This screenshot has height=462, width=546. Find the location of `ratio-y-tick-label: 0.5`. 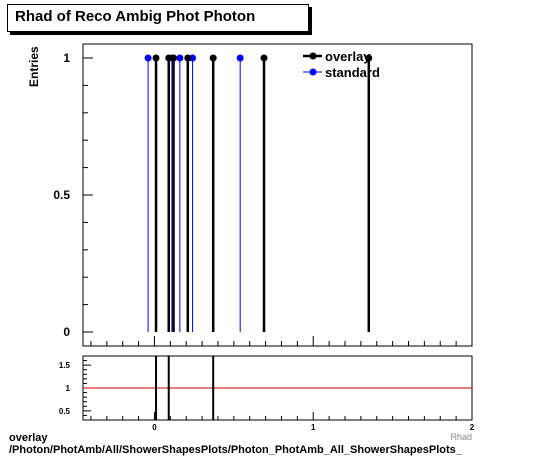

ratio-y-tick-label: 0.5 is located at coordinates (65, 411).